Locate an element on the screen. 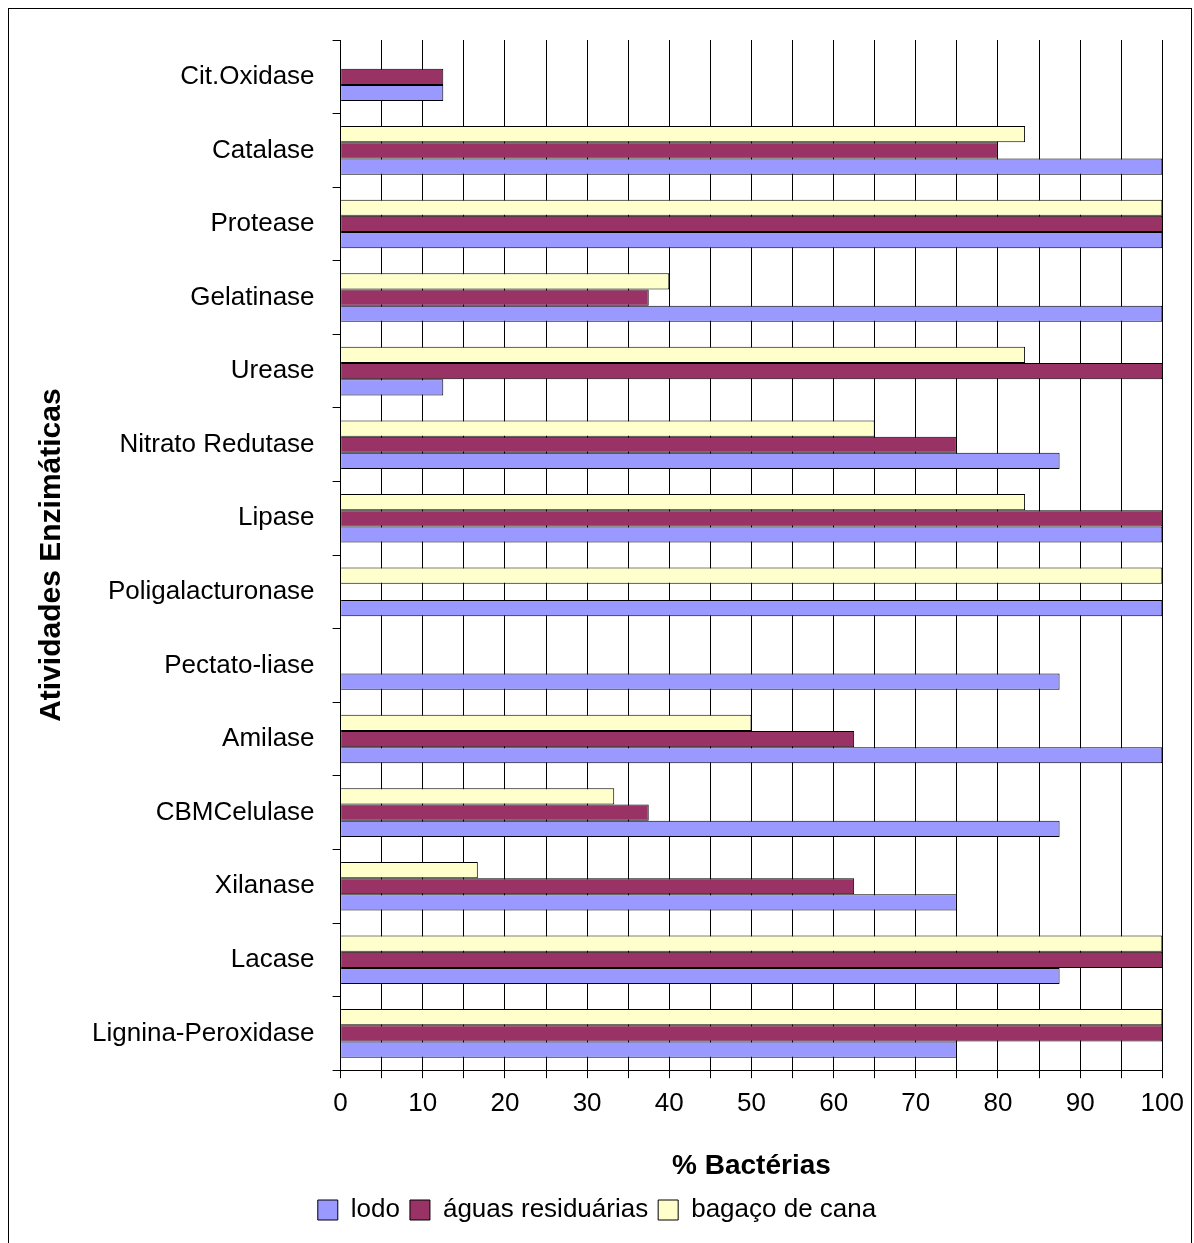  x-tick-label: 10 is located at coordinates (423, 1101).